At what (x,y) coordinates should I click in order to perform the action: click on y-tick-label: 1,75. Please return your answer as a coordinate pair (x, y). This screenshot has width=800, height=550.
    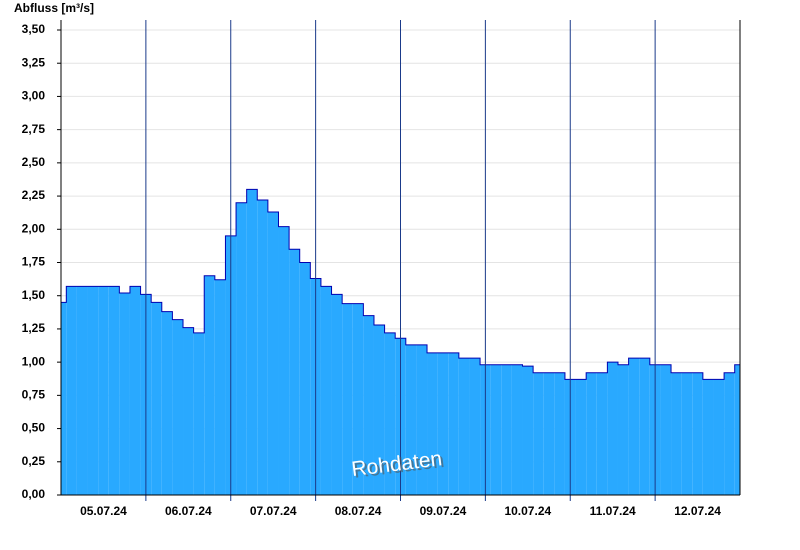
    Looking at the image, I should click on (34, 262).